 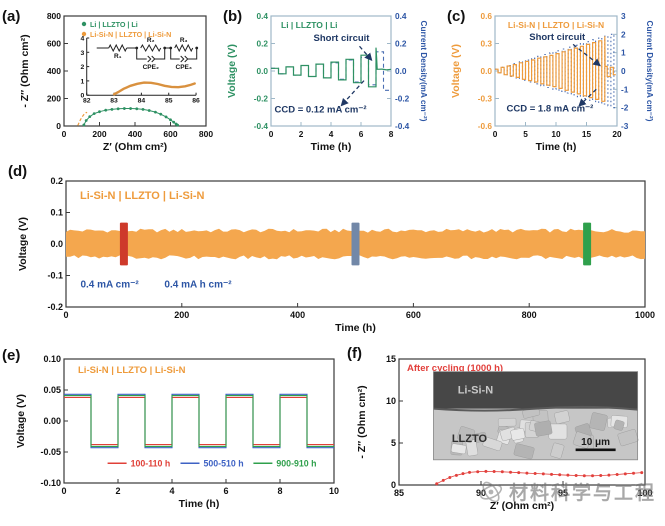 I want to click on y-tick-label: -0.4, so click(x=261, y=126).